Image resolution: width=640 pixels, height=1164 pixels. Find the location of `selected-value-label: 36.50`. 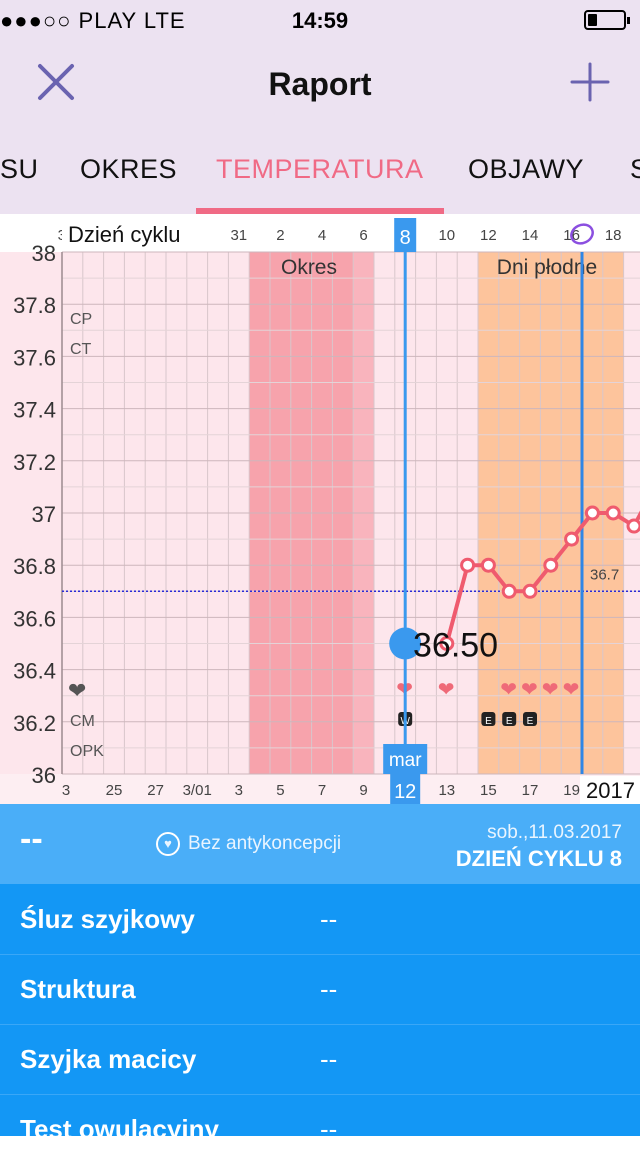

selected-value-label: 36.50 is located at coordinates (455, 646).